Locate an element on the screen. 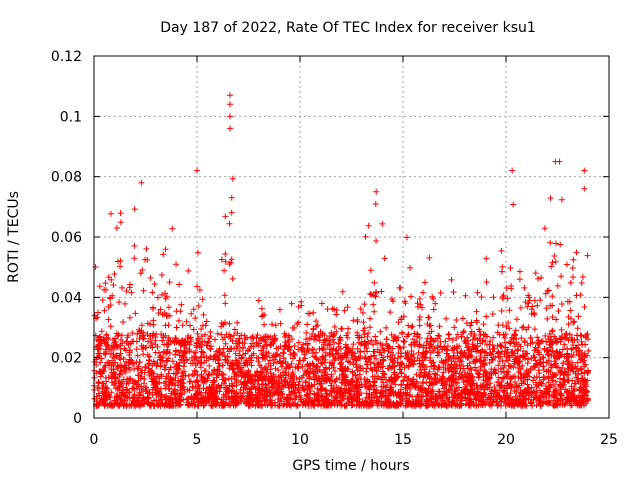 The image size is (640, 480). x-tick-label: 15 is located at coordinates (403, 440).